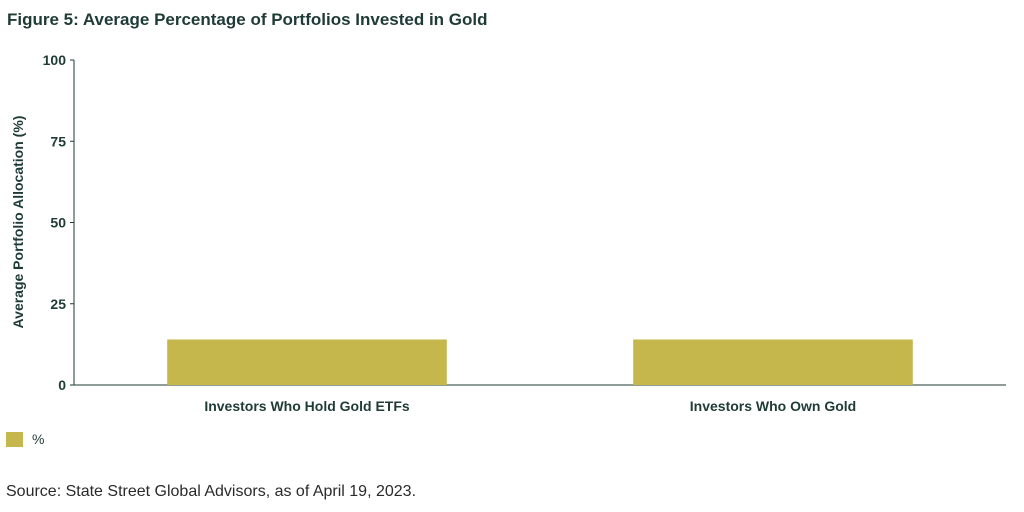 This screenshot has height=512, width=1024. I want to click on x-tick-label: Investors Who Own Gold, so click(773, 406).